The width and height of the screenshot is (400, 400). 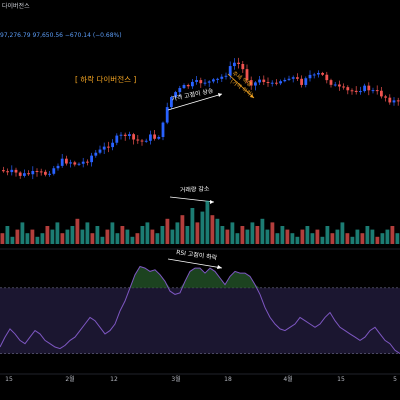 What do you see at coordinates (195, 277) in the screenshot?
I see `rsi-overbought-fill` at bounding box center [195, 277].